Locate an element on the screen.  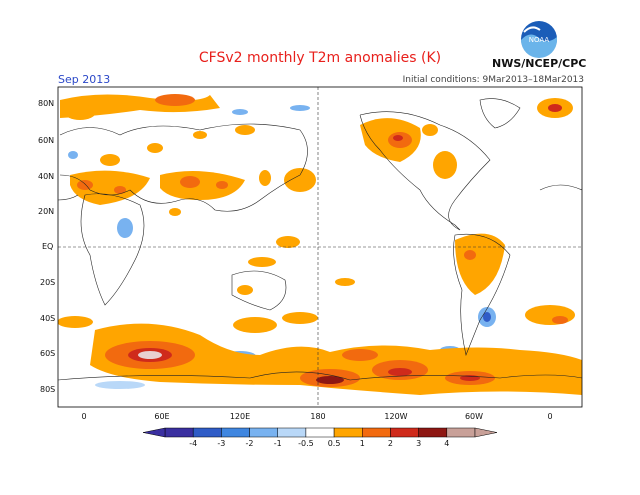
longitude-axis: 0 60E 120E 180 120W 60W 0 is located at coordinates (316, 416).